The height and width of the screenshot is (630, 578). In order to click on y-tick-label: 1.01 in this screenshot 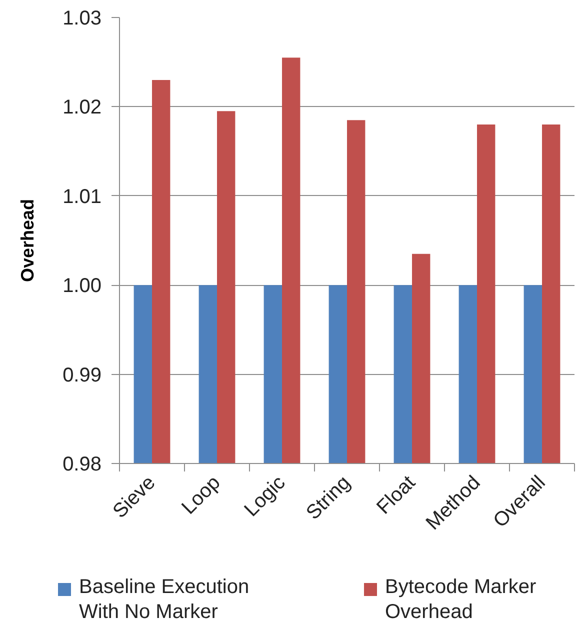, I will do `click(82, 197)`.